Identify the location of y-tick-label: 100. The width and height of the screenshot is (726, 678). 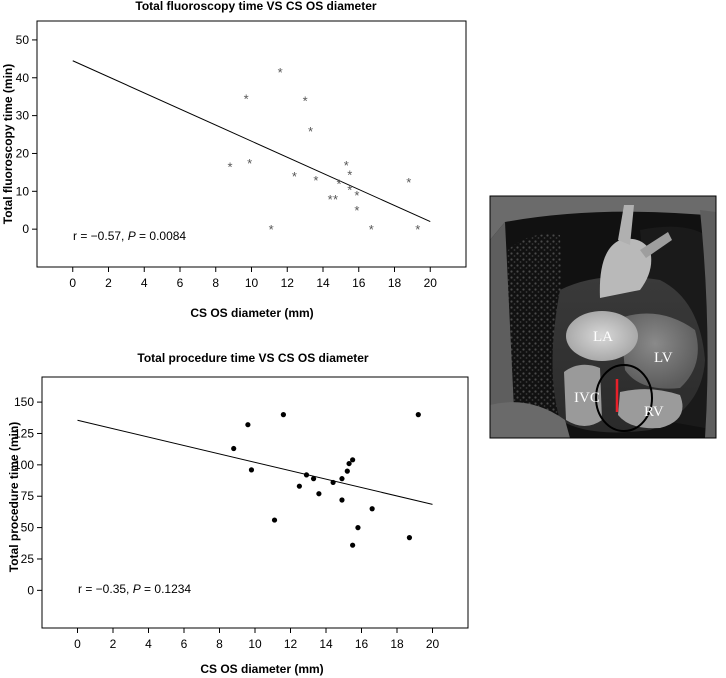
(24, 465).